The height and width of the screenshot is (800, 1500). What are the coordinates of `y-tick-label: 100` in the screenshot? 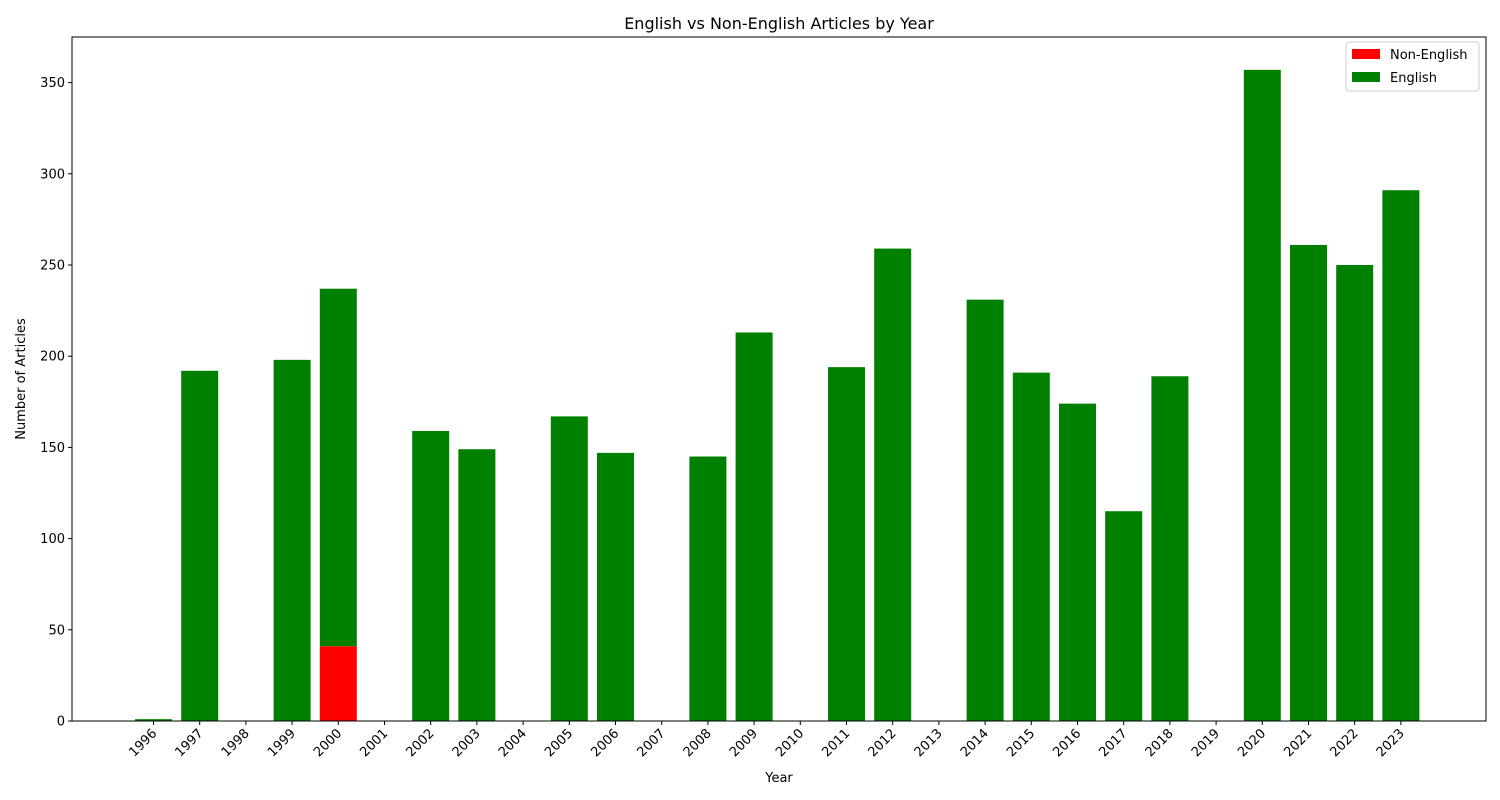 It's located at (52, 539).